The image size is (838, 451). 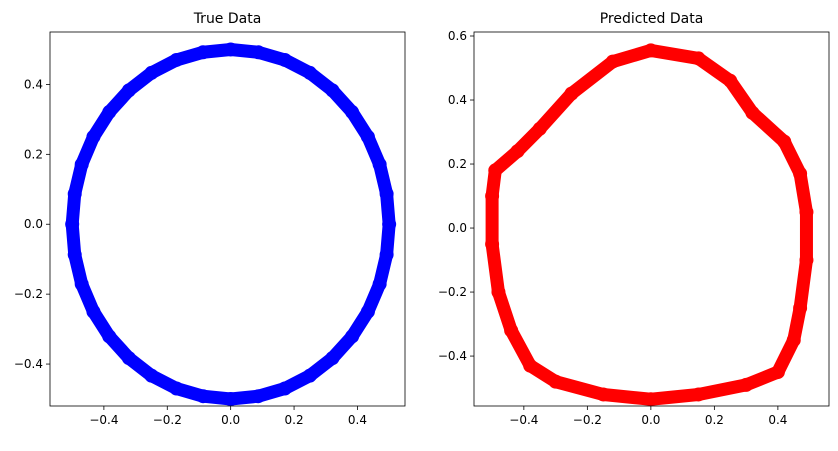 I want to click on chart-title: Predicted Data, so click(x=652, y=19).